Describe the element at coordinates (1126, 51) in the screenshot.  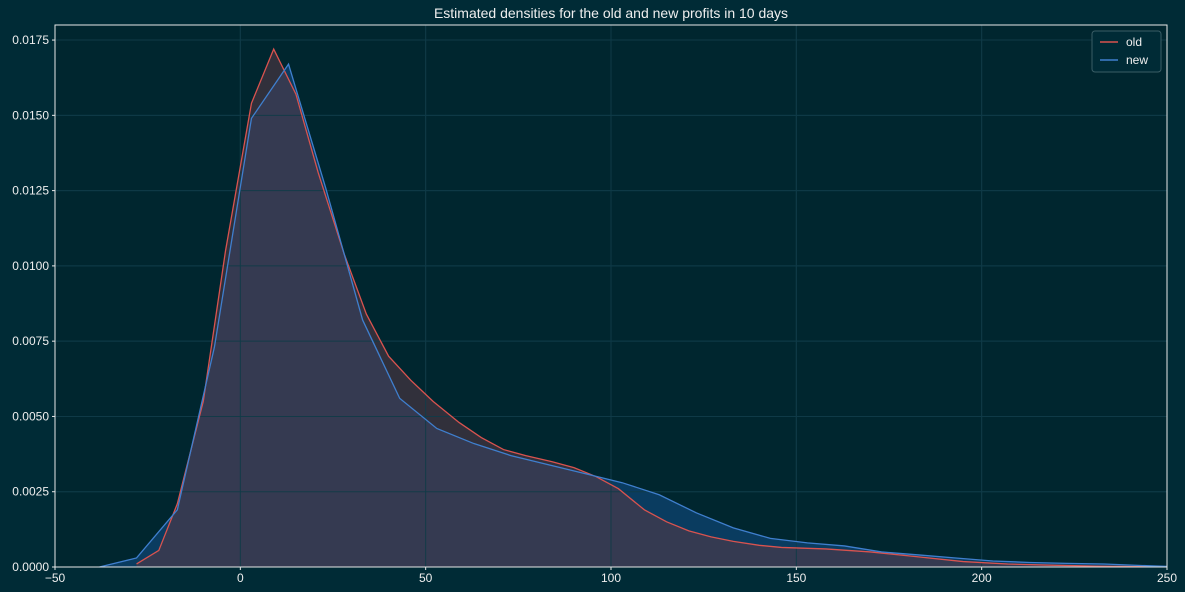
I see `legend: old new` at that location.